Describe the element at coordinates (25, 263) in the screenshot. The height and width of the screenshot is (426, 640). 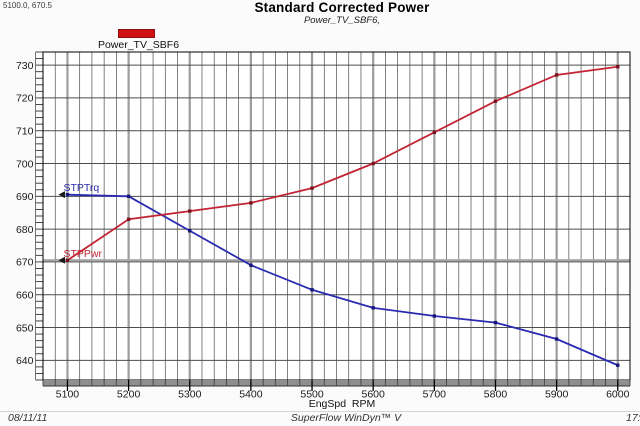
I see `y-tick-label: 670` at that location.